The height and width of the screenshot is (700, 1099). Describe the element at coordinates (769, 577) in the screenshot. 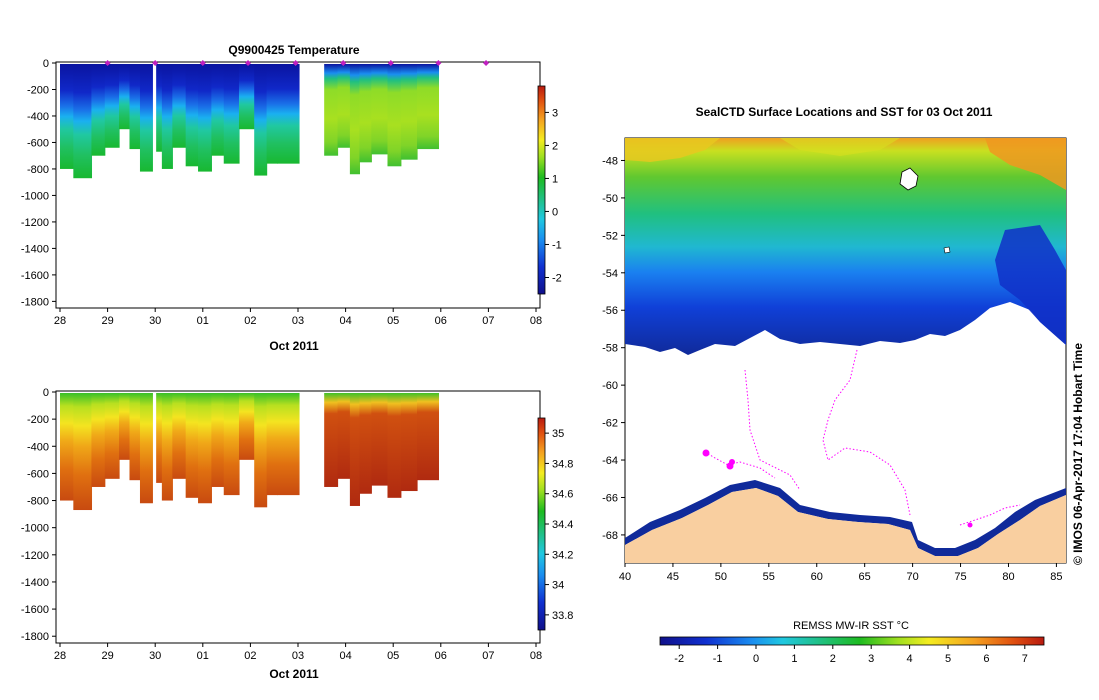

I see `map-x-tick-label: 55` at that location.